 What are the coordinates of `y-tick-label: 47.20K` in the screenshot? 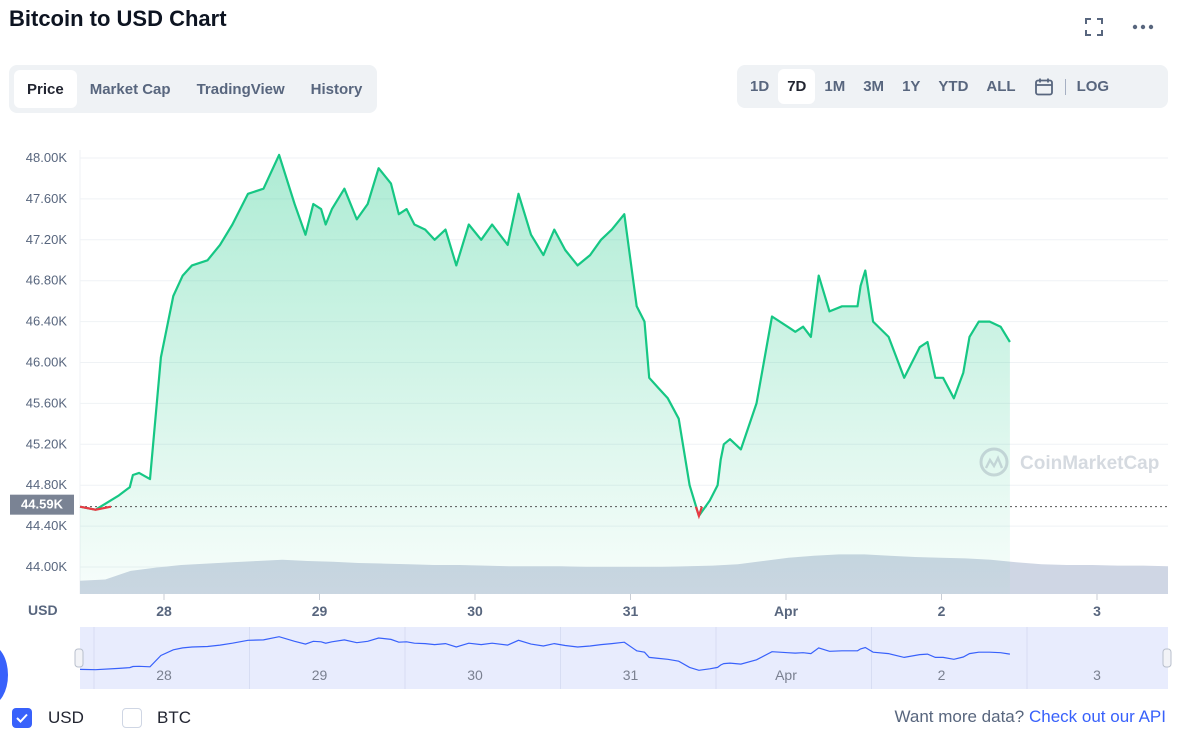 It's located at (47, 239).